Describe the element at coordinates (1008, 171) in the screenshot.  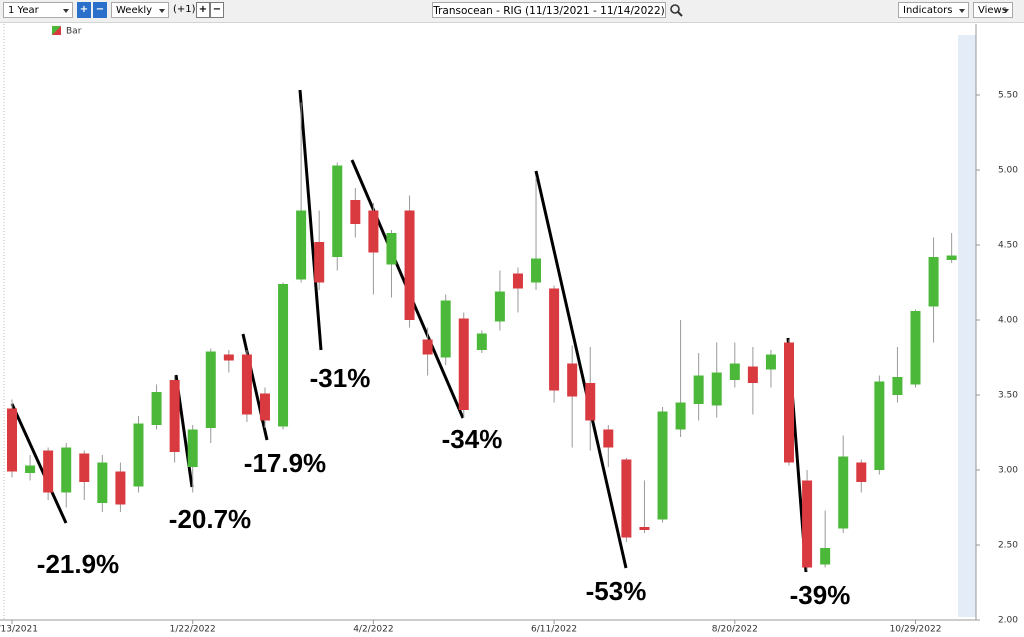
I see `y-tick-label: 5.00` at that location.